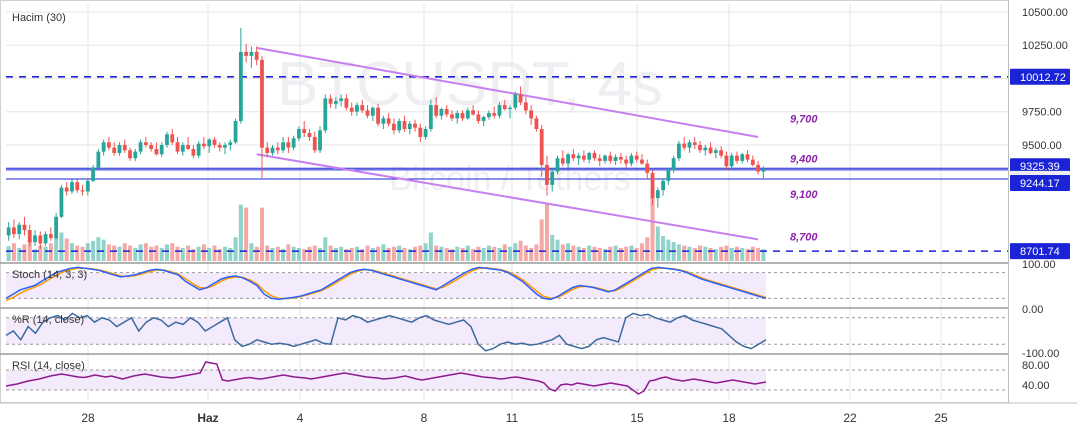  What do you see at coordinates (1040, 252) in the screenshot?
I see `price-level-tag-label: 8701.74` at bounding box center [1040, 252].